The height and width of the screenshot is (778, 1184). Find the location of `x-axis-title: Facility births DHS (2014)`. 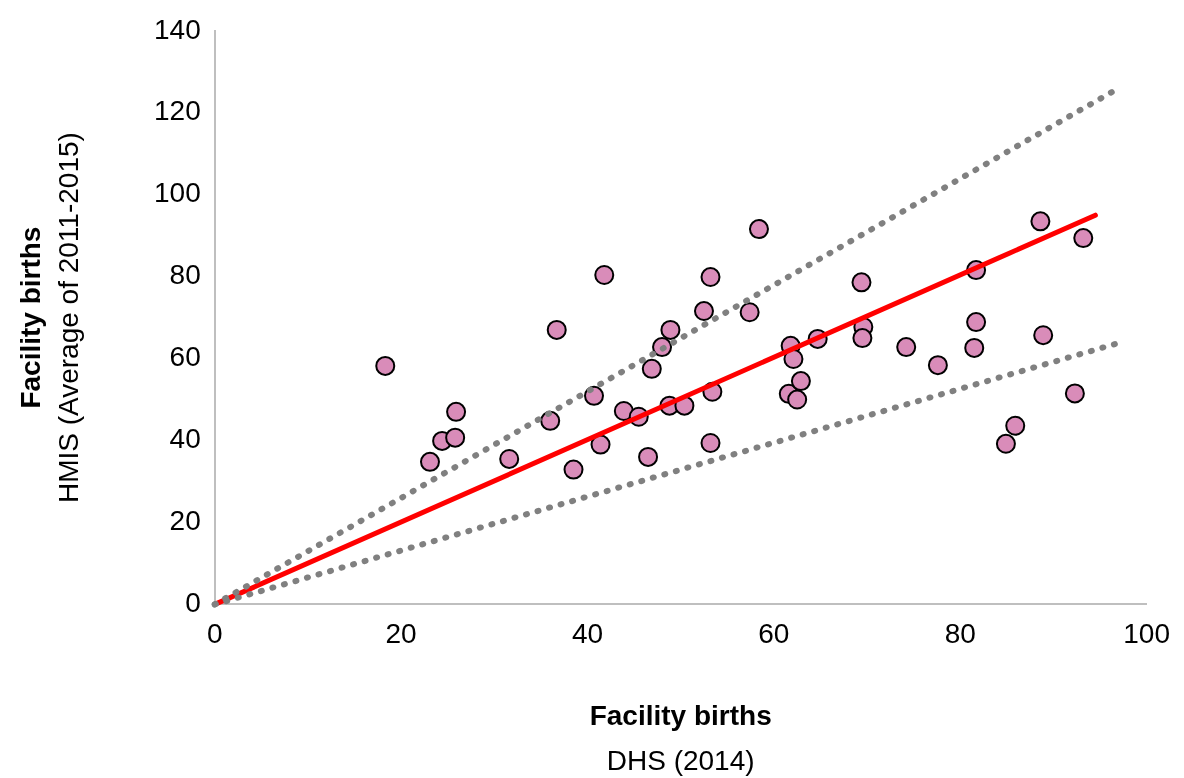

x-axis-title: Facility births DHS (2014) is located at coordinates (680, 738).